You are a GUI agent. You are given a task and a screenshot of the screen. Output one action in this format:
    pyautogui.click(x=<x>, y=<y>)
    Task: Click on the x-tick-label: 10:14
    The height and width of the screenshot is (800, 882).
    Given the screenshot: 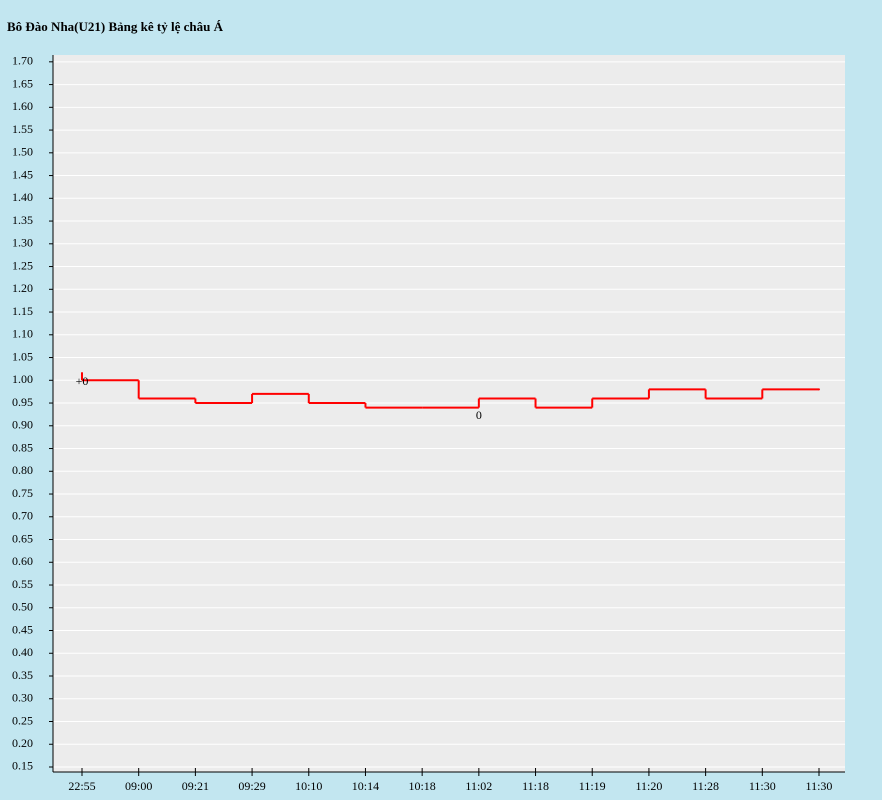 What is the action you would take?
    pyautogui.click(x=365, y=786)
    